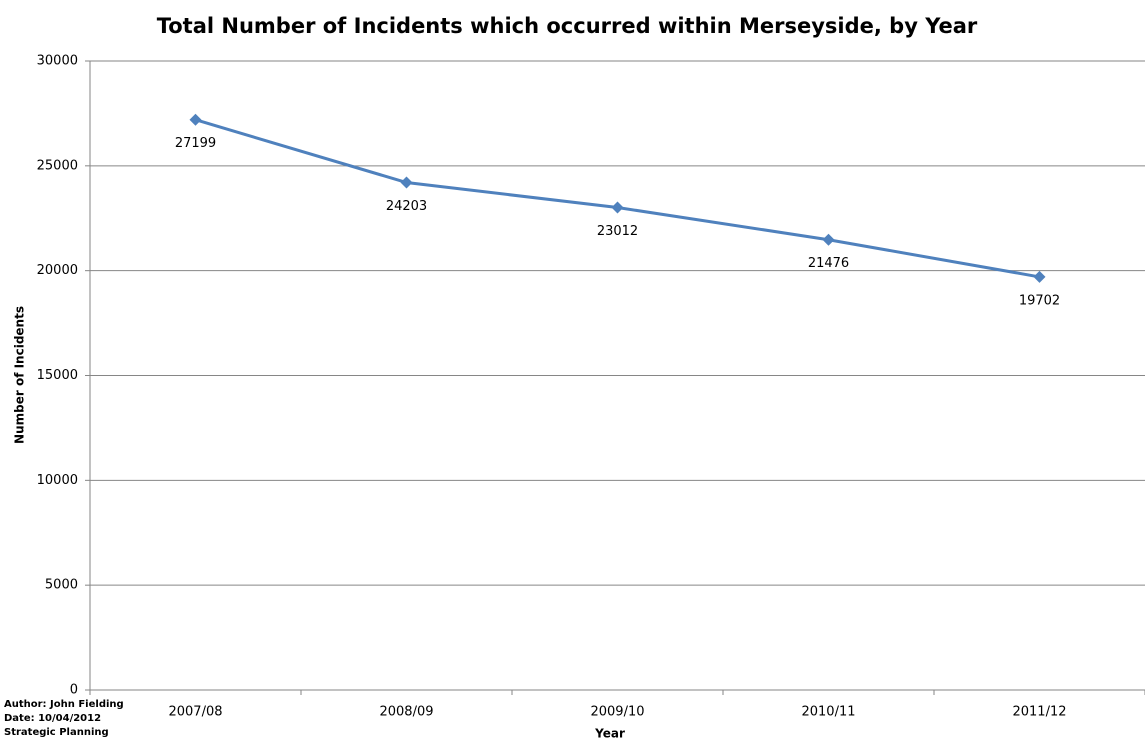  What do you see at coordinates (195, 143) in the screenshot?
I see `data-label: 27199` at bounding box center [195, 143].